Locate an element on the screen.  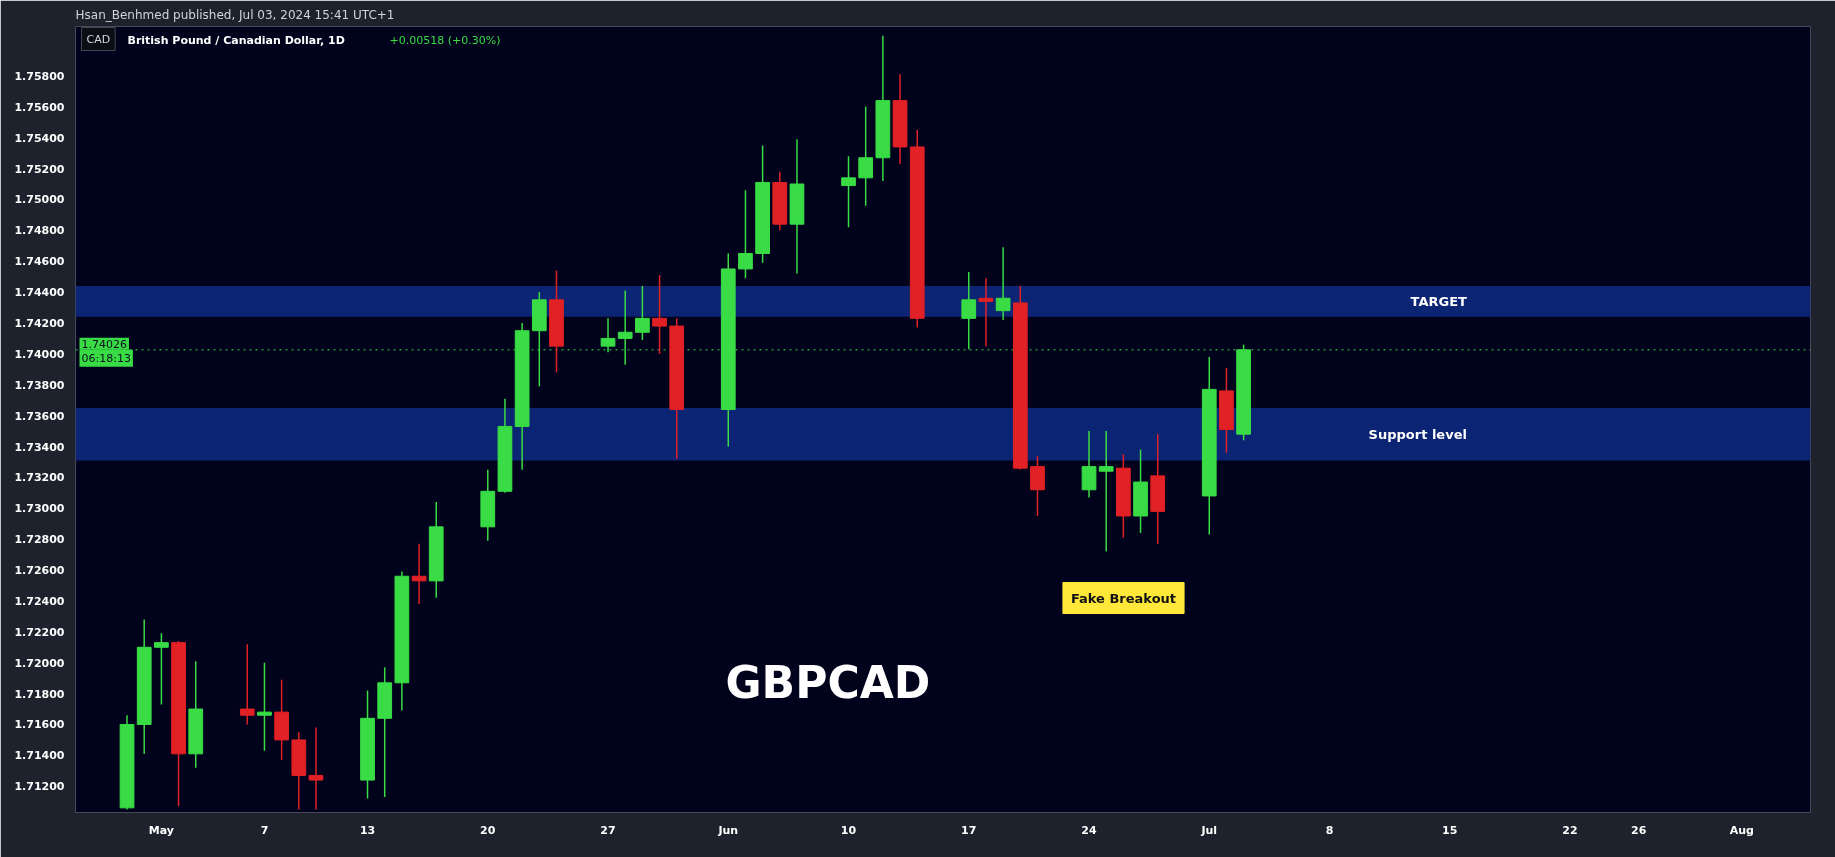
y-tick-label: 1.72200 is located at coordinates (39, 632).